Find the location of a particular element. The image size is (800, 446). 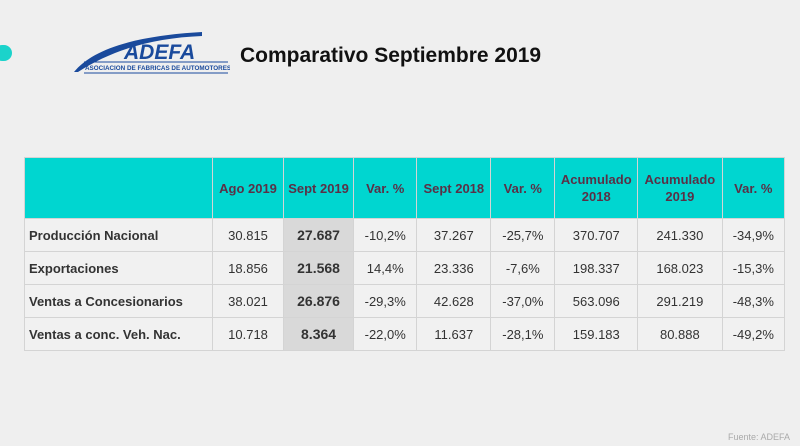

table-cell: -15,3% is located at coordinates (753, 268).